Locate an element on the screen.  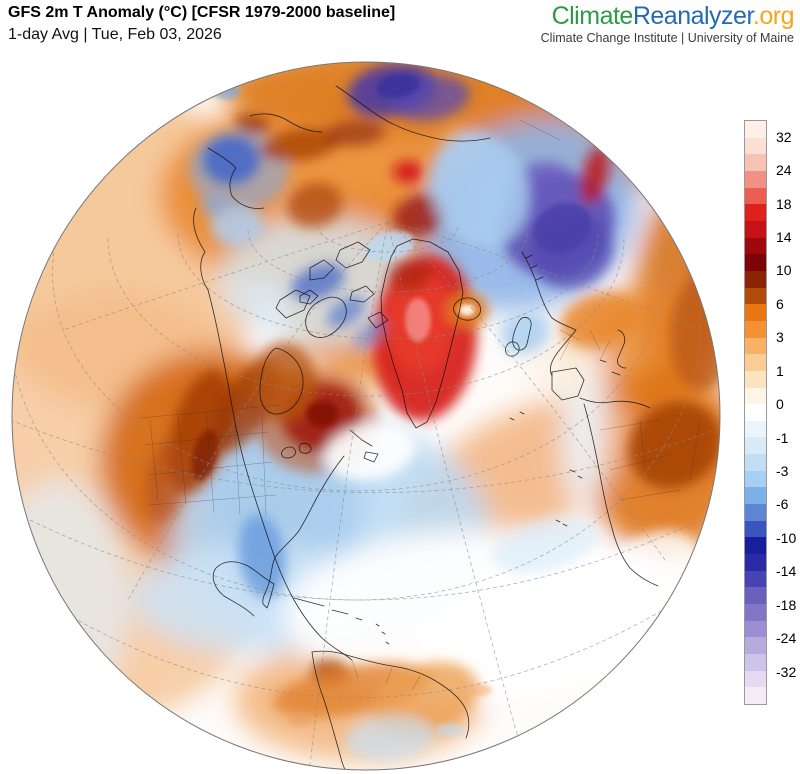
colorbar-tick-label: 24 is located at coordinates (784, 170).